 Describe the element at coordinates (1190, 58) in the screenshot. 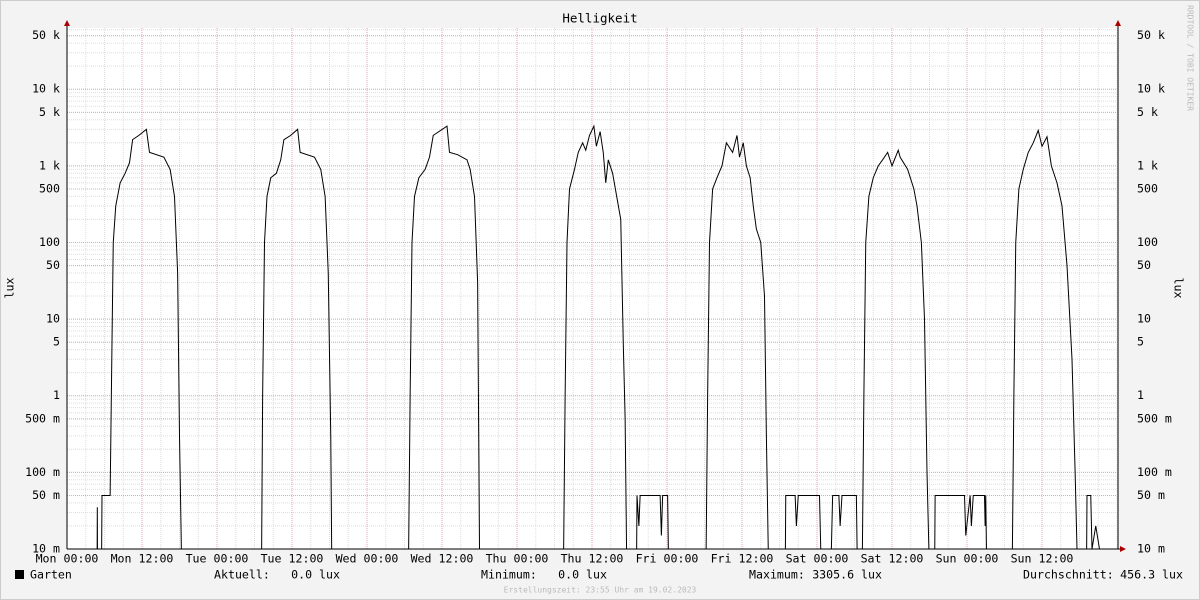

I see `watermark: RRDTOOL / TOBI OETIKER` at that location.